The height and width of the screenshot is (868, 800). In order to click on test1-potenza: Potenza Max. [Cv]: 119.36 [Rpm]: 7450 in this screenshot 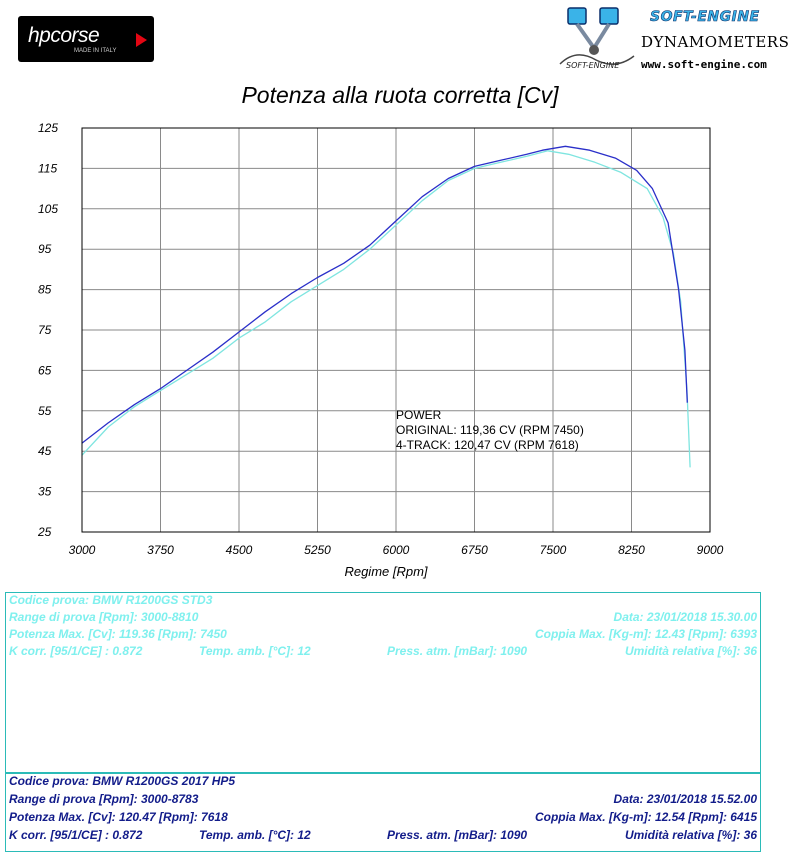, I will do `click(118, 634)`.